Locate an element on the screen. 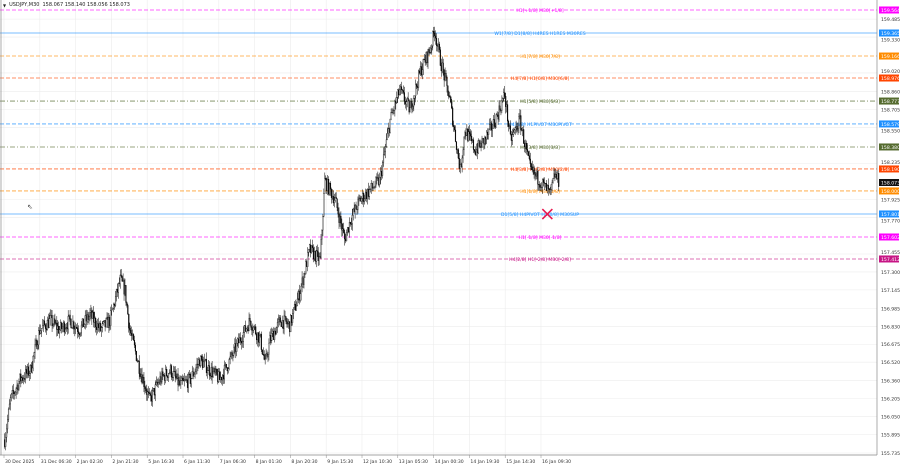 The height and width of the screenshot is (474, 900). y-tick-label: 157.925 is located at coordinates (890, 201).